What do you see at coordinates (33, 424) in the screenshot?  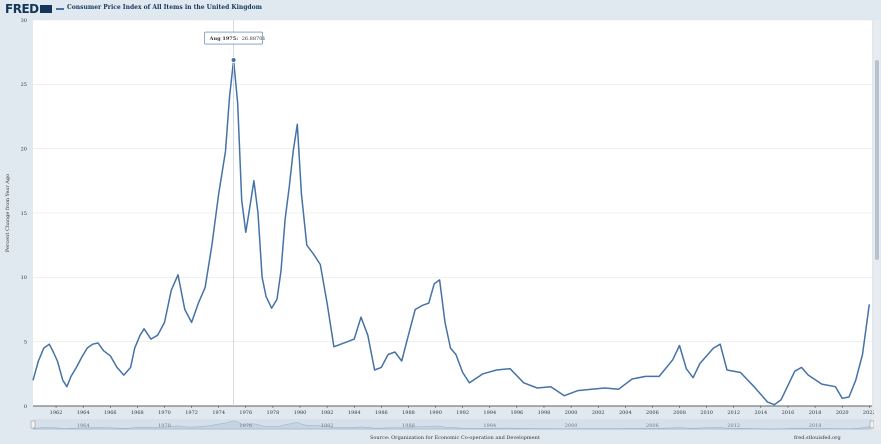 I see `navigator-handle-left` at bounding box center [33, 424].